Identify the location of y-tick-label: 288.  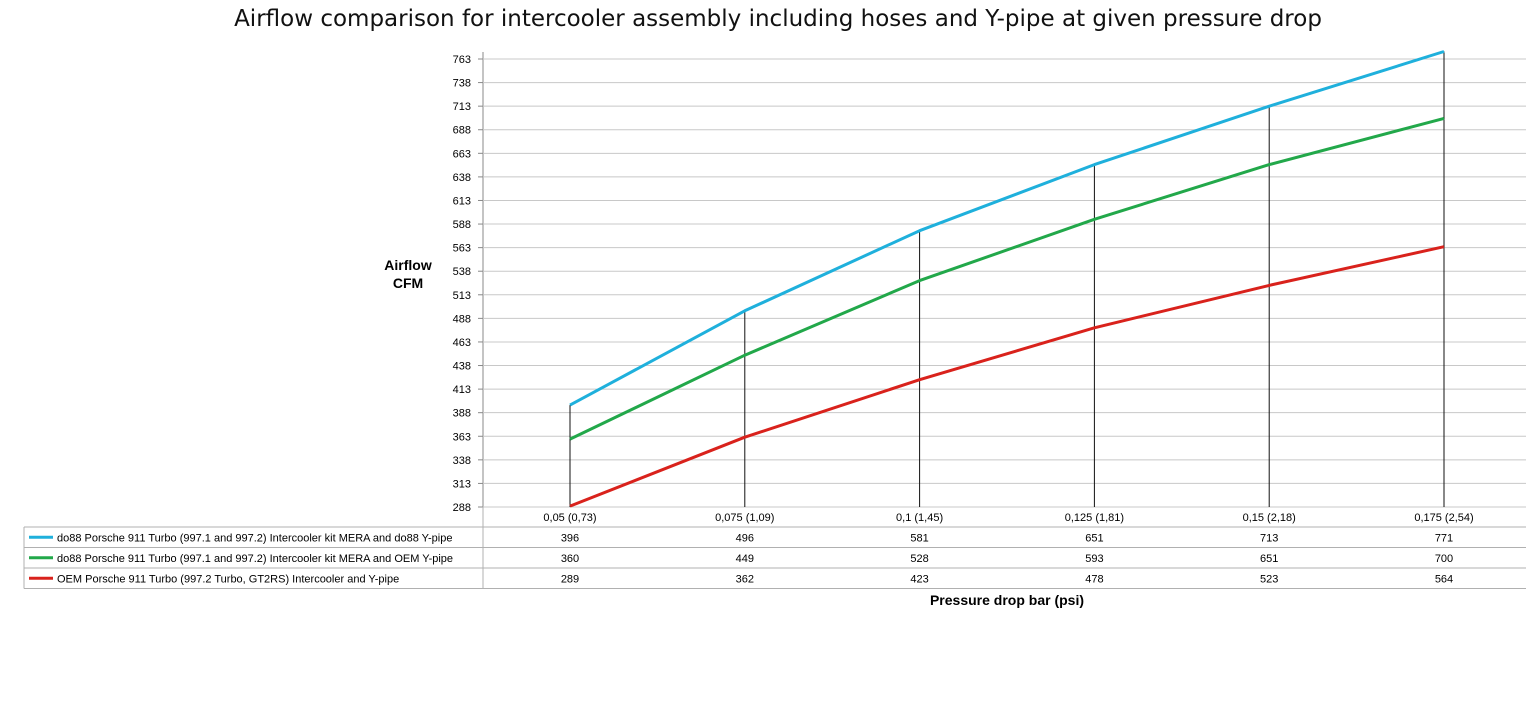
(462, 508).